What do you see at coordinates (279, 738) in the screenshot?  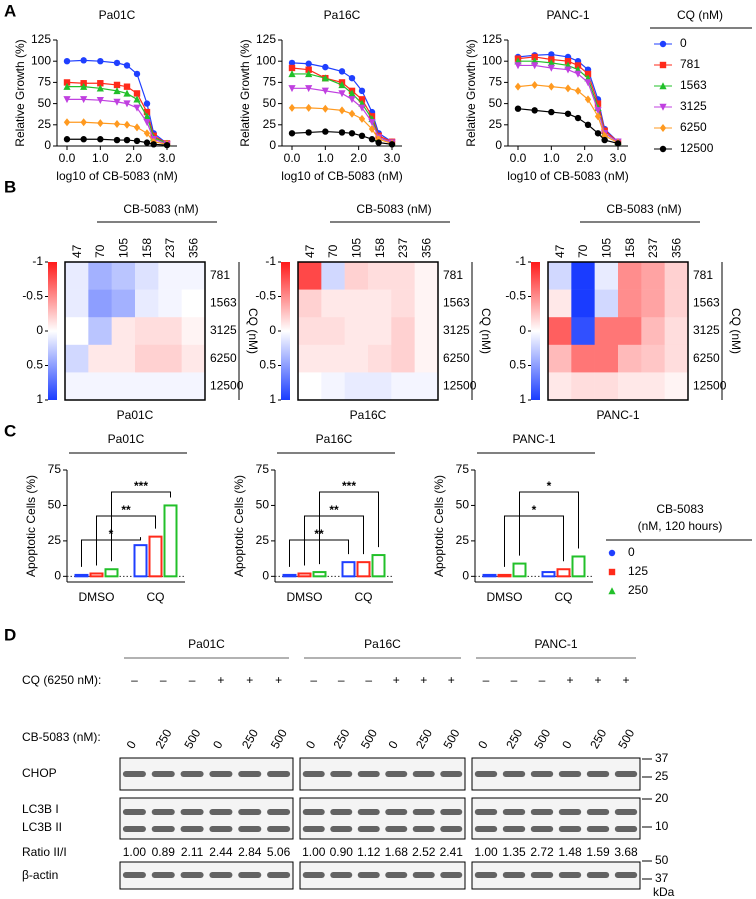 I see `cb-dose: 500` at bounding box center [279, 738].